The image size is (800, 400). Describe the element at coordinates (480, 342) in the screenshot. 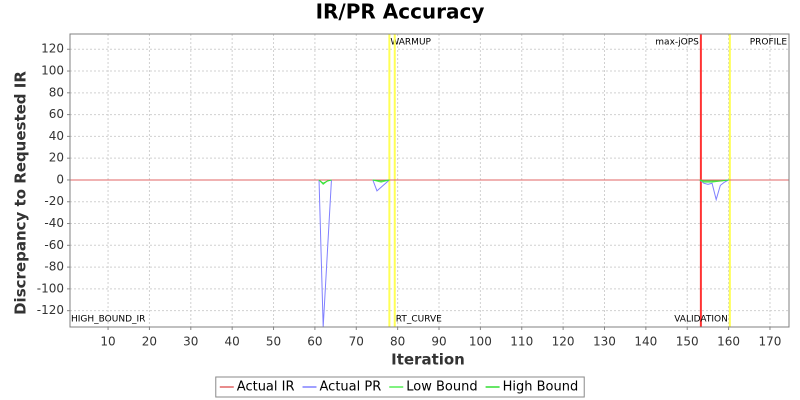

I see `x-tick-label: 100` at that location.